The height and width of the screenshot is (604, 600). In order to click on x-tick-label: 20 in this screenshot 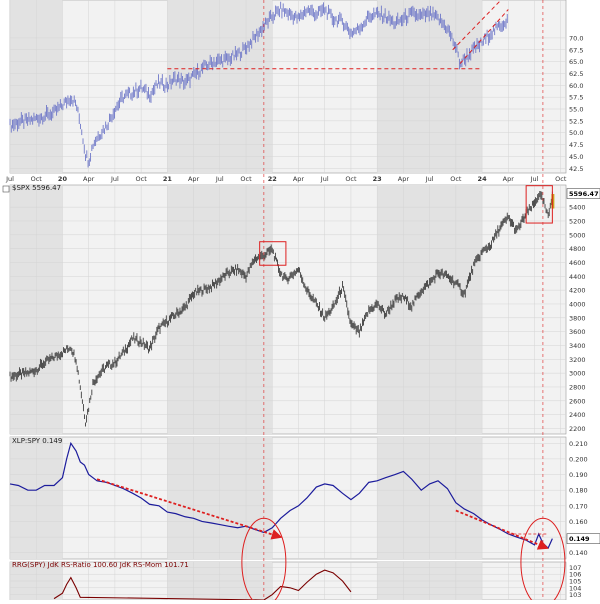, I will do `click(63, 179)`.